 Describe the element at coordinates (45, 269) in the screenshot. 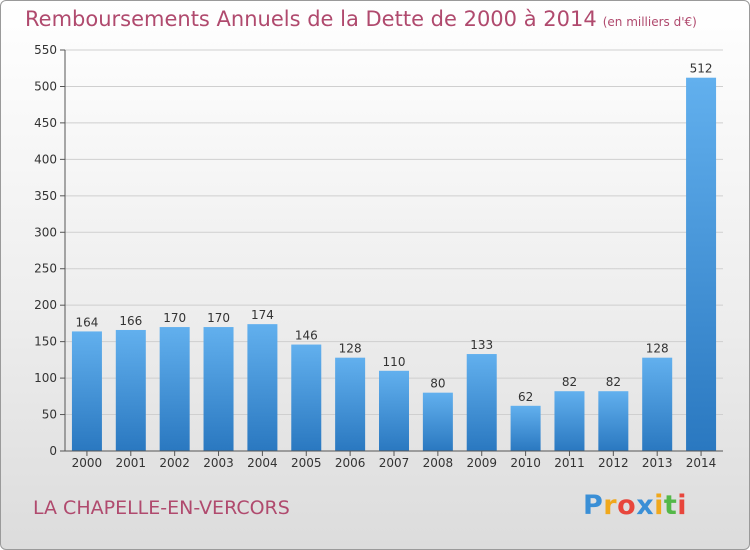

I see `y-tick-label: 250` at that location.